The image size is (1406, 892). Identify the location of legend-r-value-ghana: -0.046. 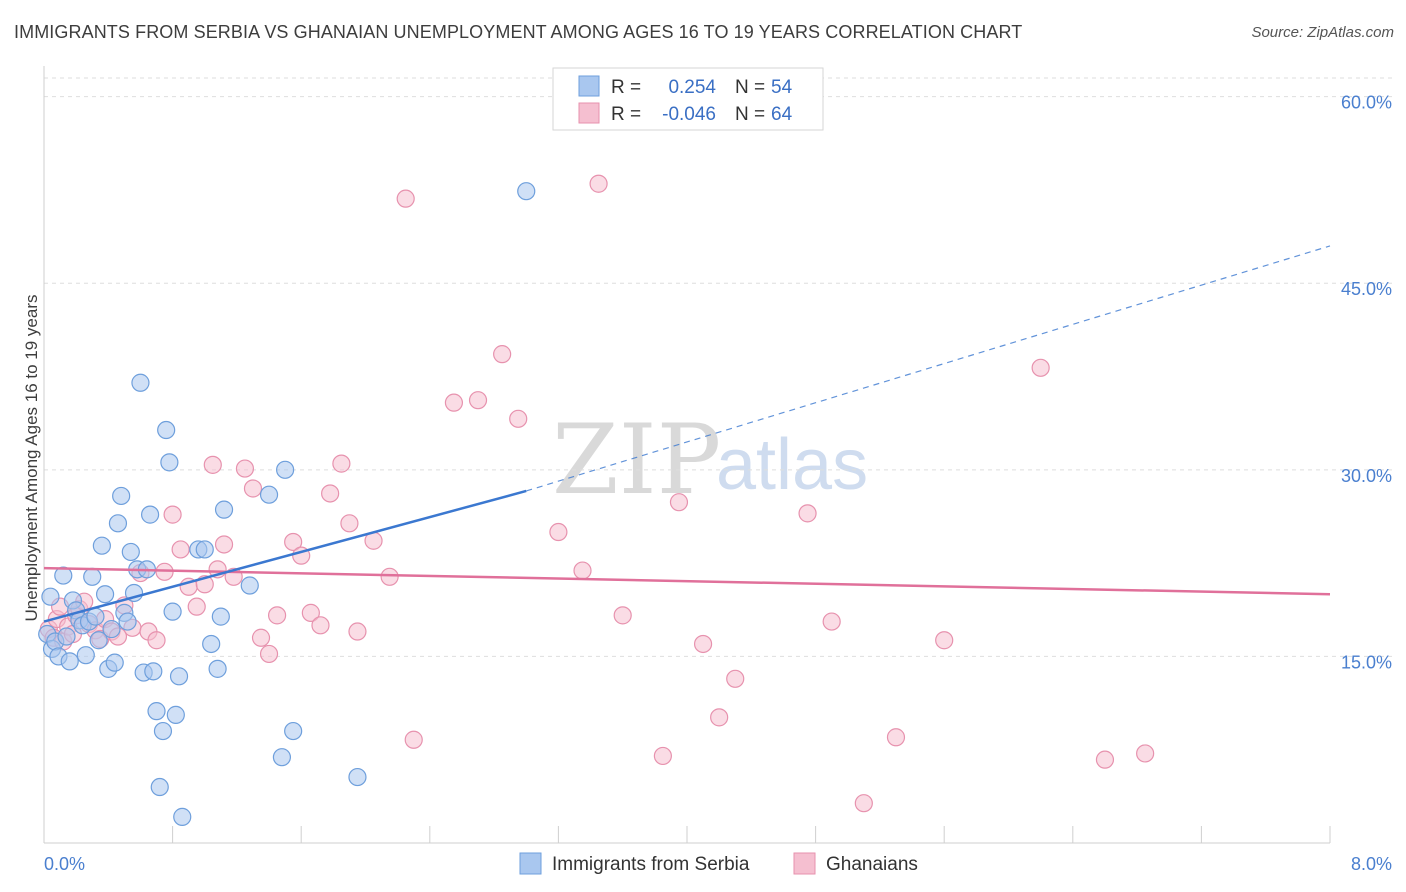
(689, 114).